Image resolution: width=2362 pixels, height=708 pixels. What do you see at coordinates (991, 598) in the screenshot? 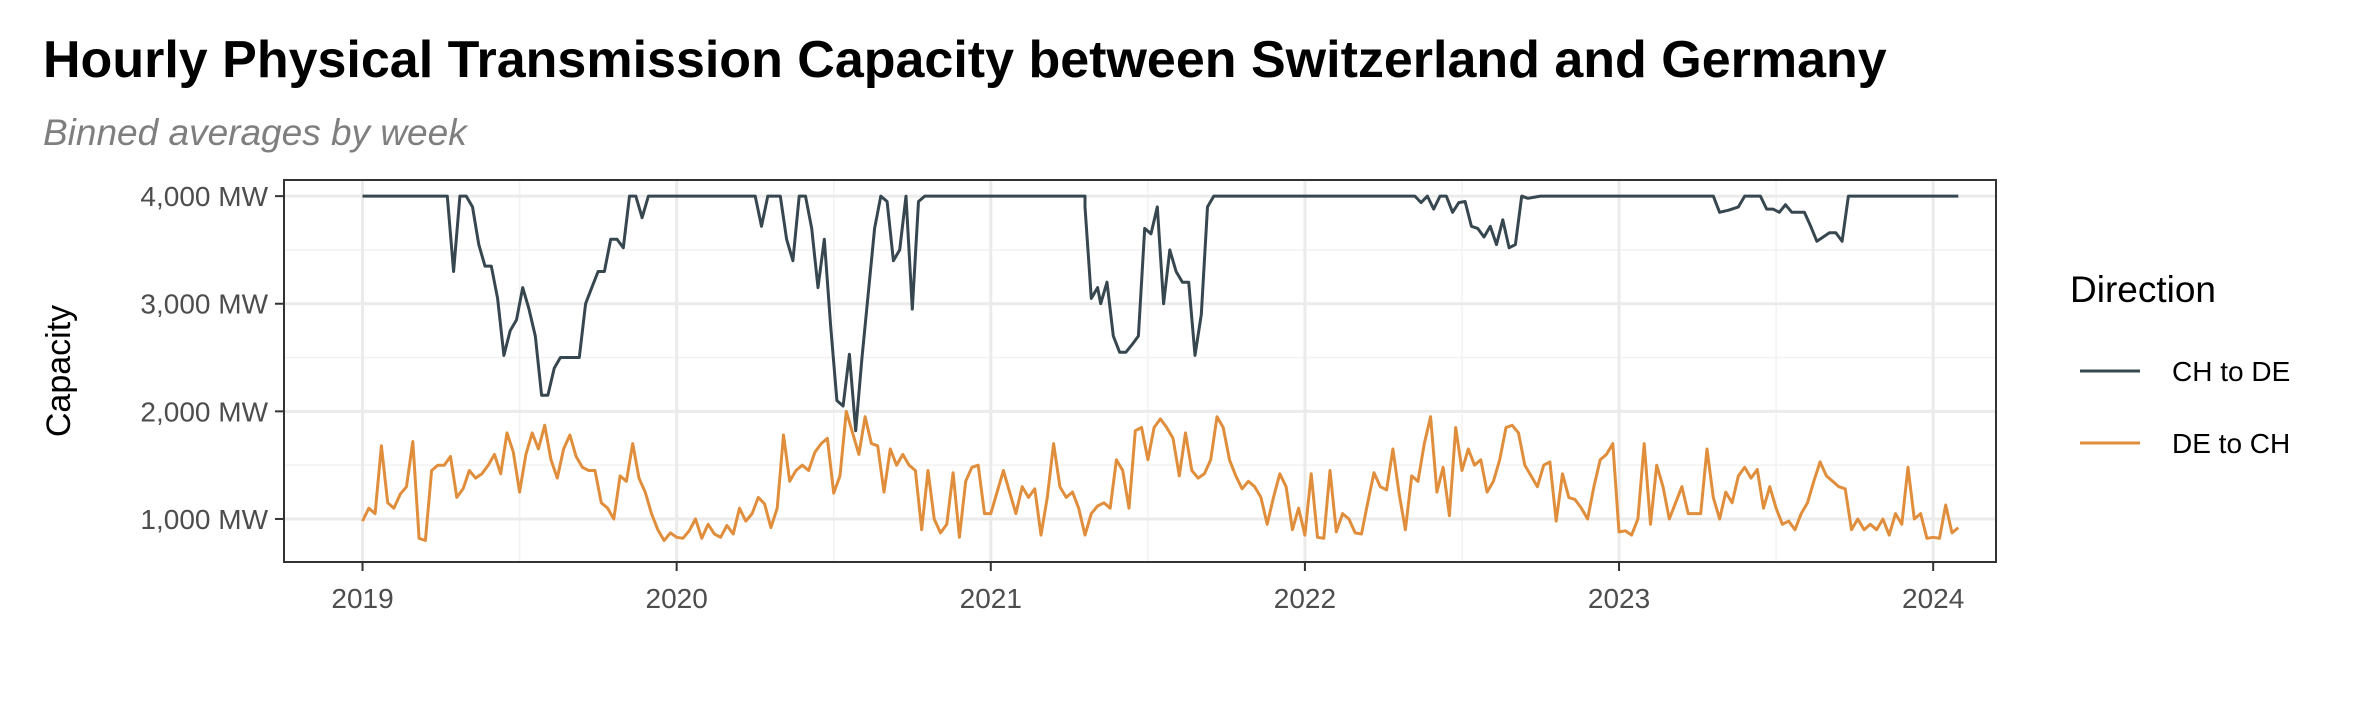
I see `x-tick-label: 2021` at bounding box center [991, 598].